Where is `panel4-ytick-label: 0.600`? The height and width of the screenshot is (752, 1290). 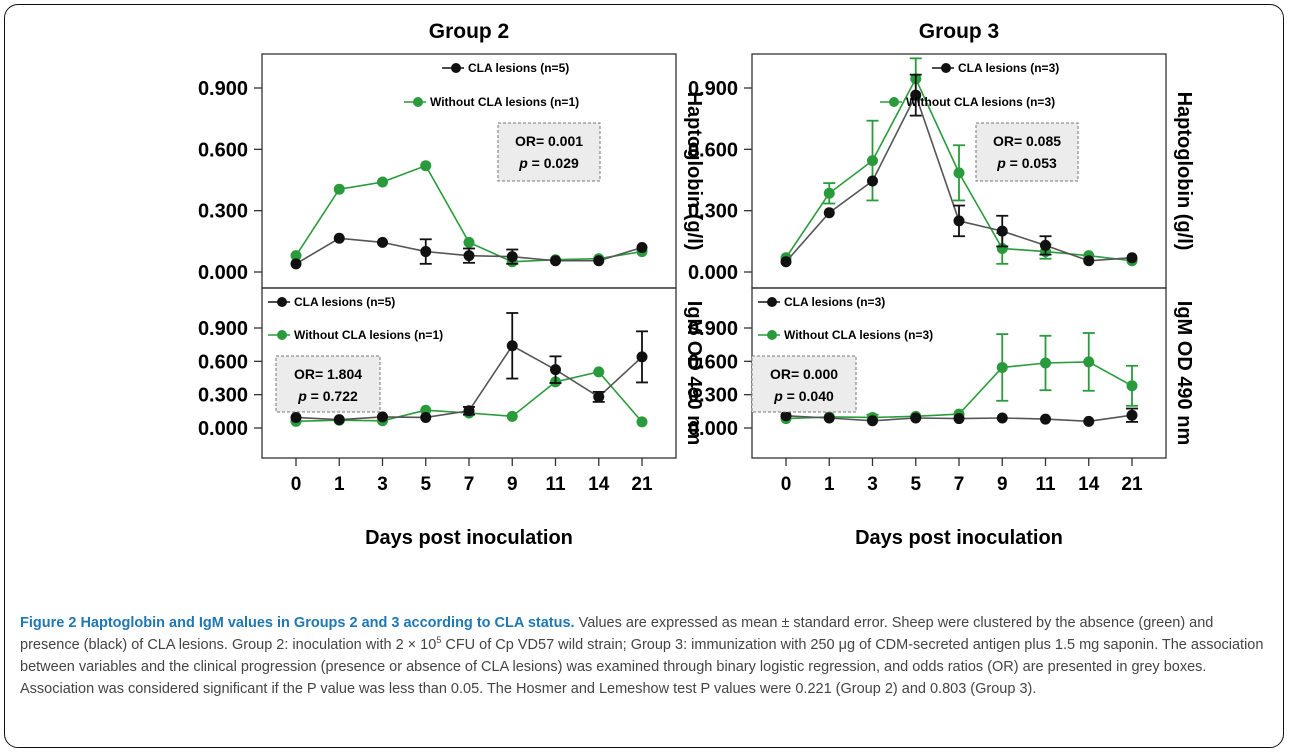 panel4-ytick-label: 0.600 is located at coordinates (713, 362).